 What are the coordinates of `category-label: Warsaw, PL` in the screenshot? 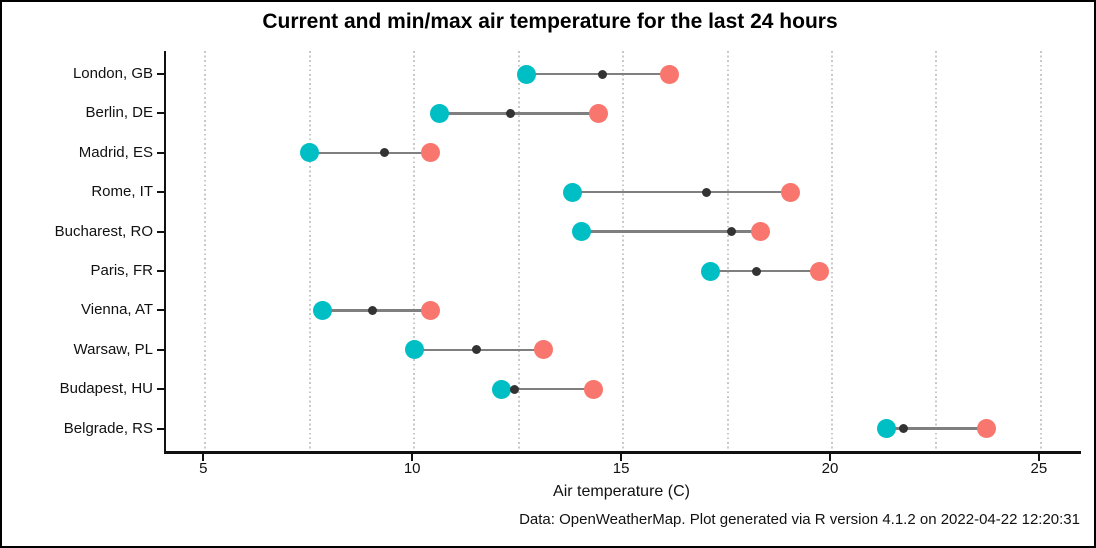 It's located at (113, 349).